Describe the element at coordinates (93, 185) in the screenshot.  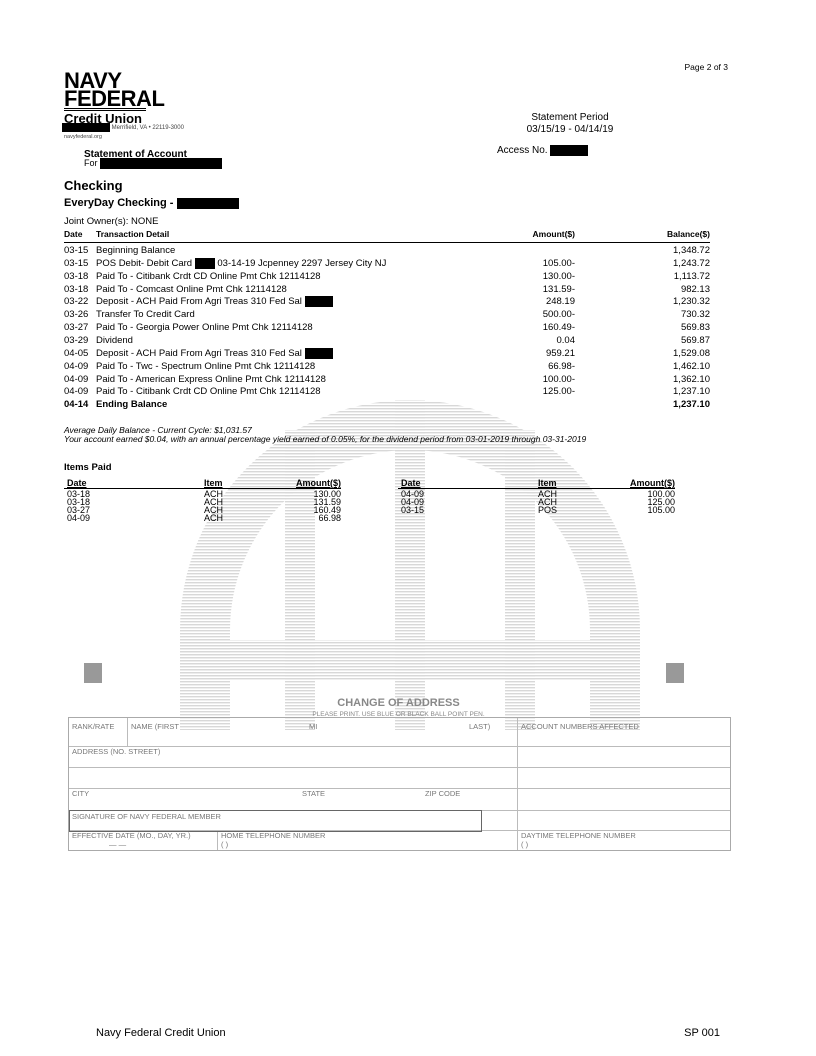
I see `section-title: Checking` at that location.